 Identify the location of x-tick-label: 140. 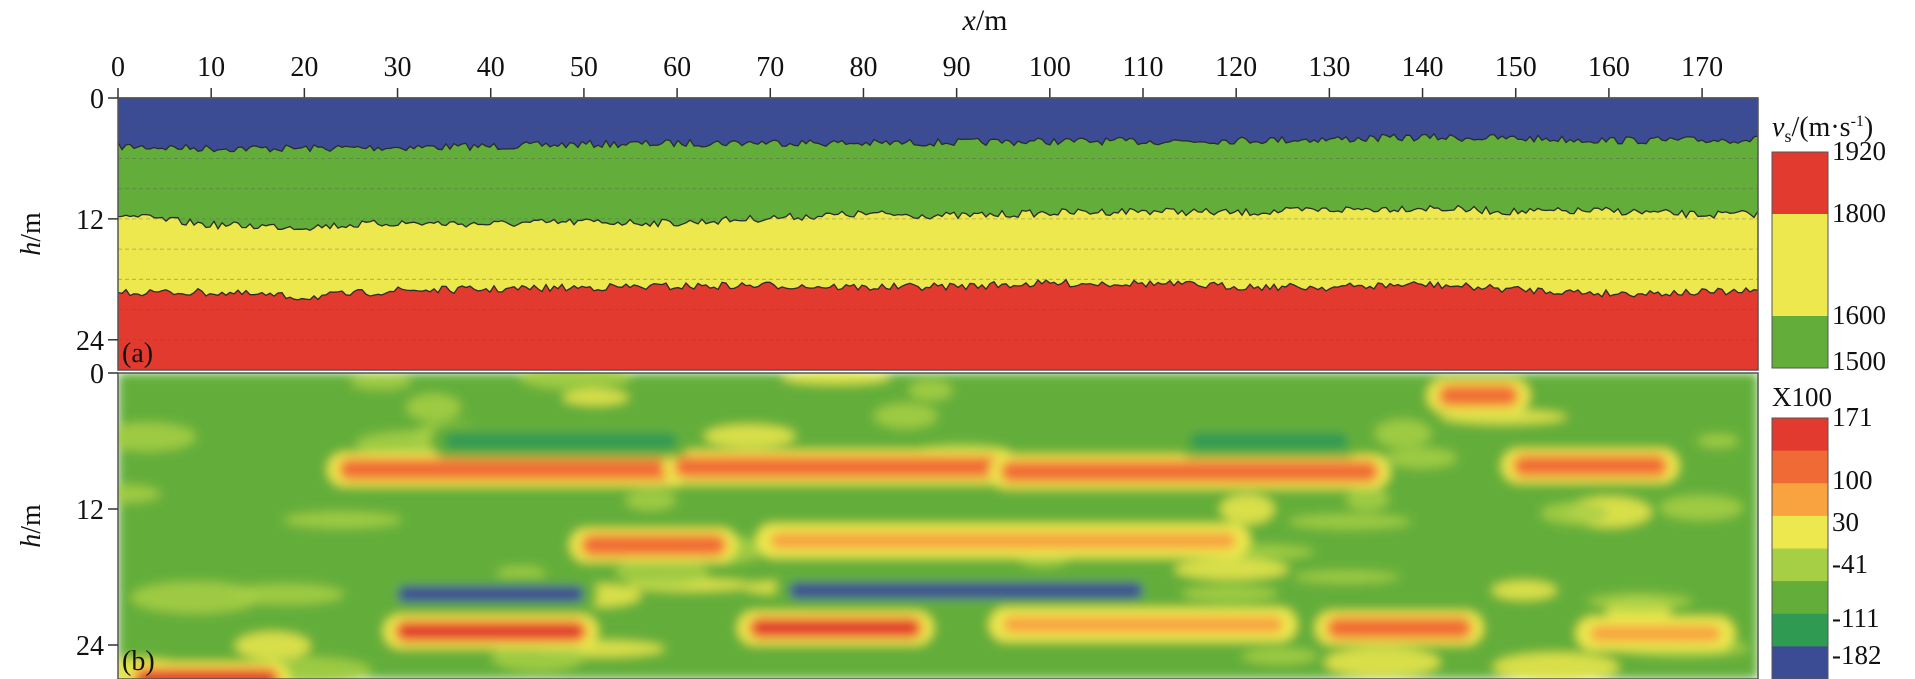
(1423, 67).